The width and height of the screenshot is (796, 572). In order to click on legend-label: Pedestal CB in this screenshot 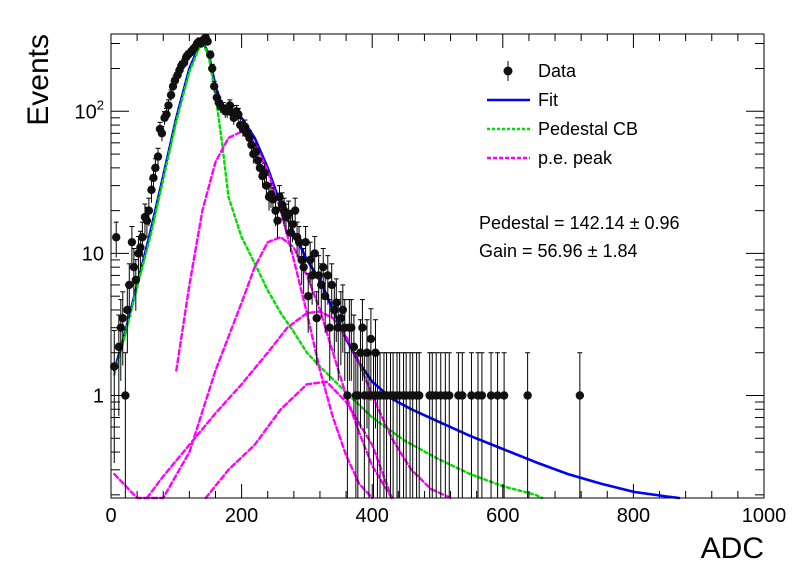, I will do `click(588, 129)`.